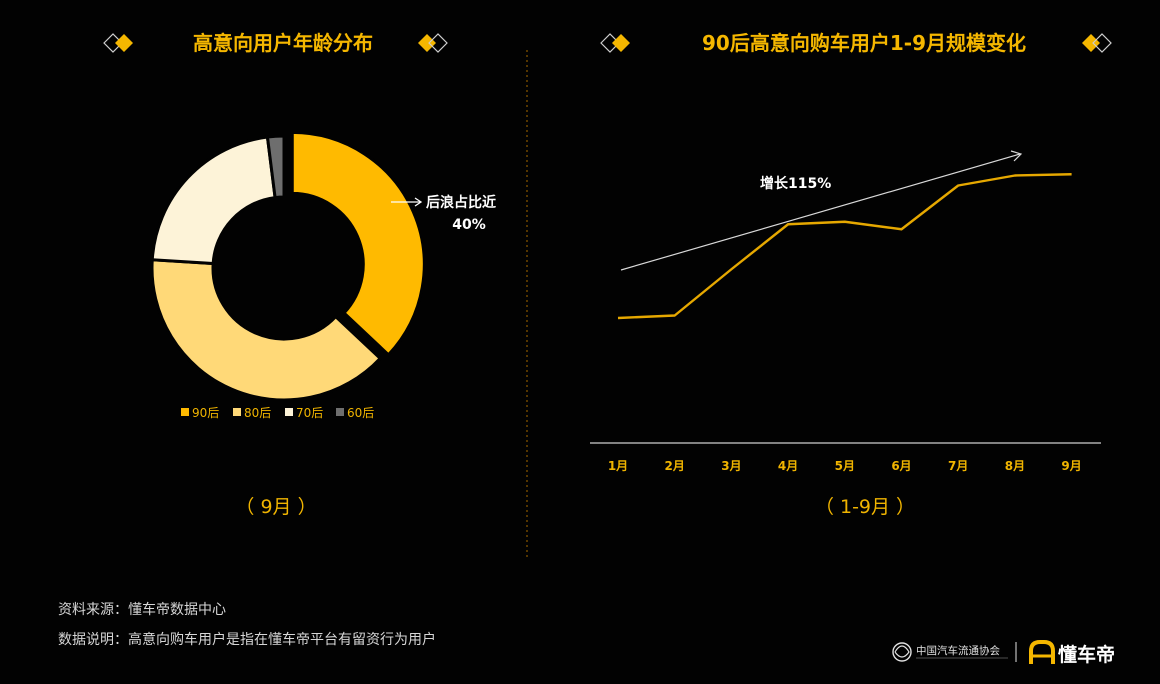  What do you see at coordinates (902, 652) in the screenshot?
I see `partner-emblem-icon` at bounding box center [902, 652].